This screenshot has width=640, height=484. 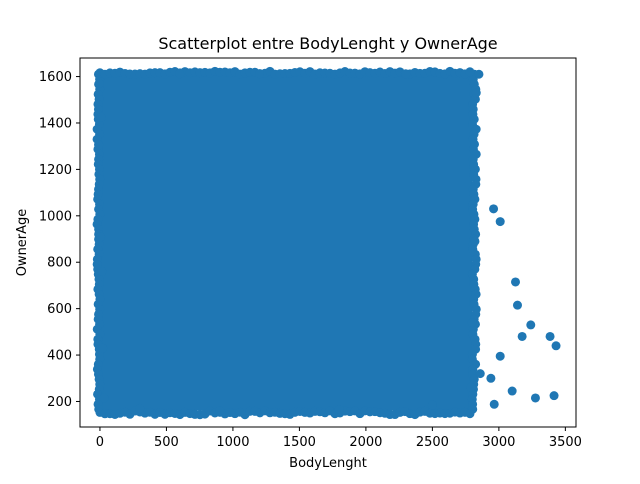 What do you see at coordinates (55, 123) in the screenshot?
I see `y-tick-label: 1400` at bounding box center [55, 123].